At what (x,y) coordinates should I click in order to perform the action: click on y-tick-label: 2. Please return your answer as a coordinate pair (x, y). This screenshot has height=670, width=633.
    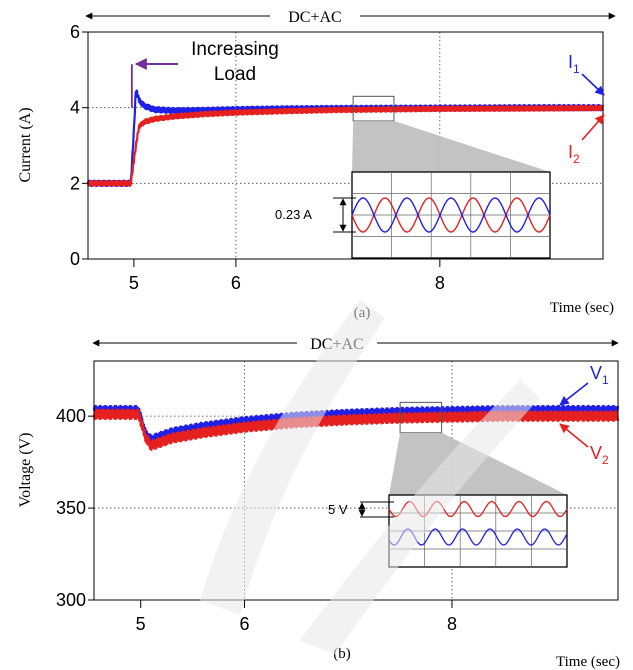
    Looking at the image, I should click on (75, 183).